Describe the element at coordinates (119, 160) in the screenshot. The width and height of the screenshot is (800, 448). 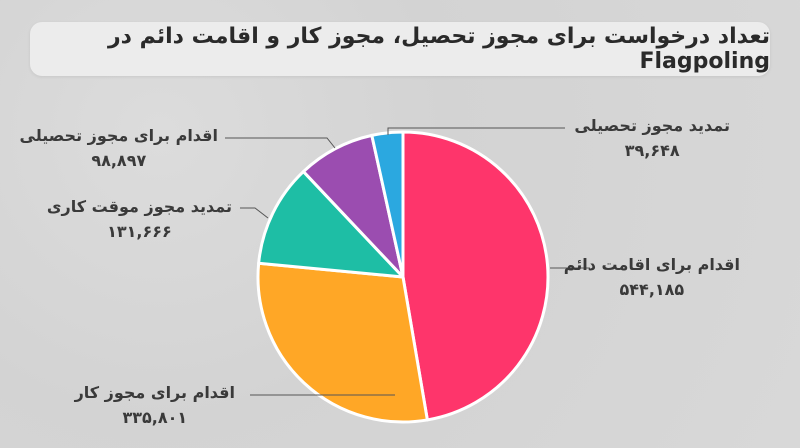
I see `slice-value: ۹۸,۸۹۷` at that location.